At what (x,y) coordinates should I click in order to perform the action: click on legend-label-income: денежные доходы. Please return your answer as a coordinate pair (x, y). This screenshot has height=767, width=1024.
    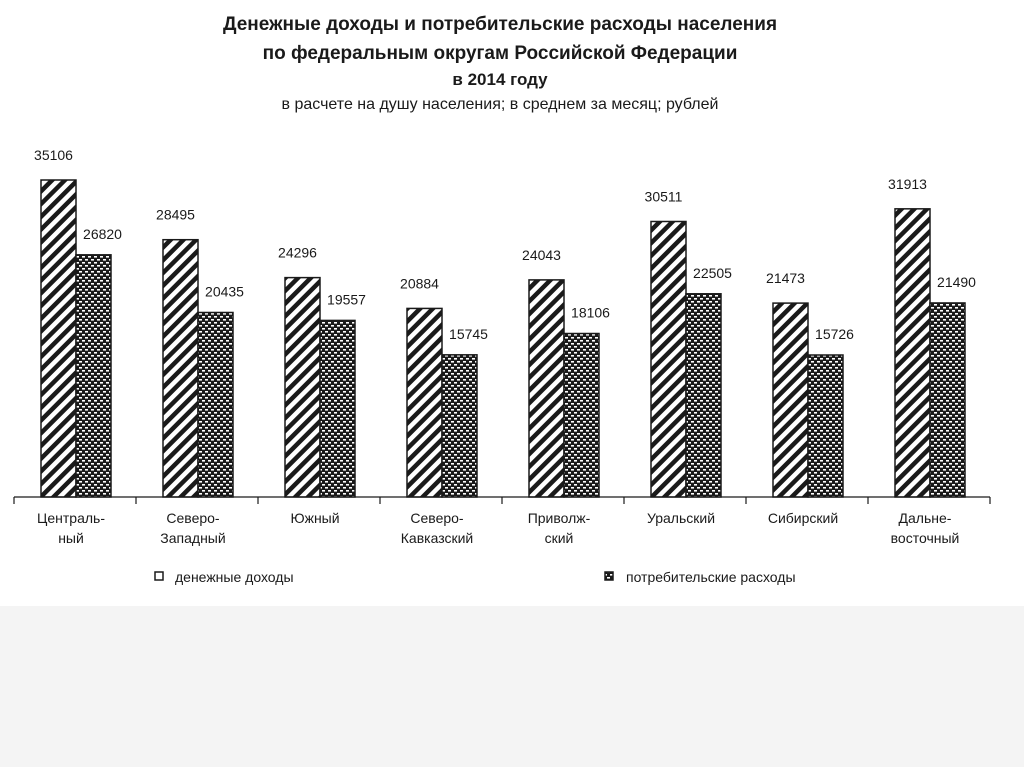
    Looking at the image, I should click on (234, 577).